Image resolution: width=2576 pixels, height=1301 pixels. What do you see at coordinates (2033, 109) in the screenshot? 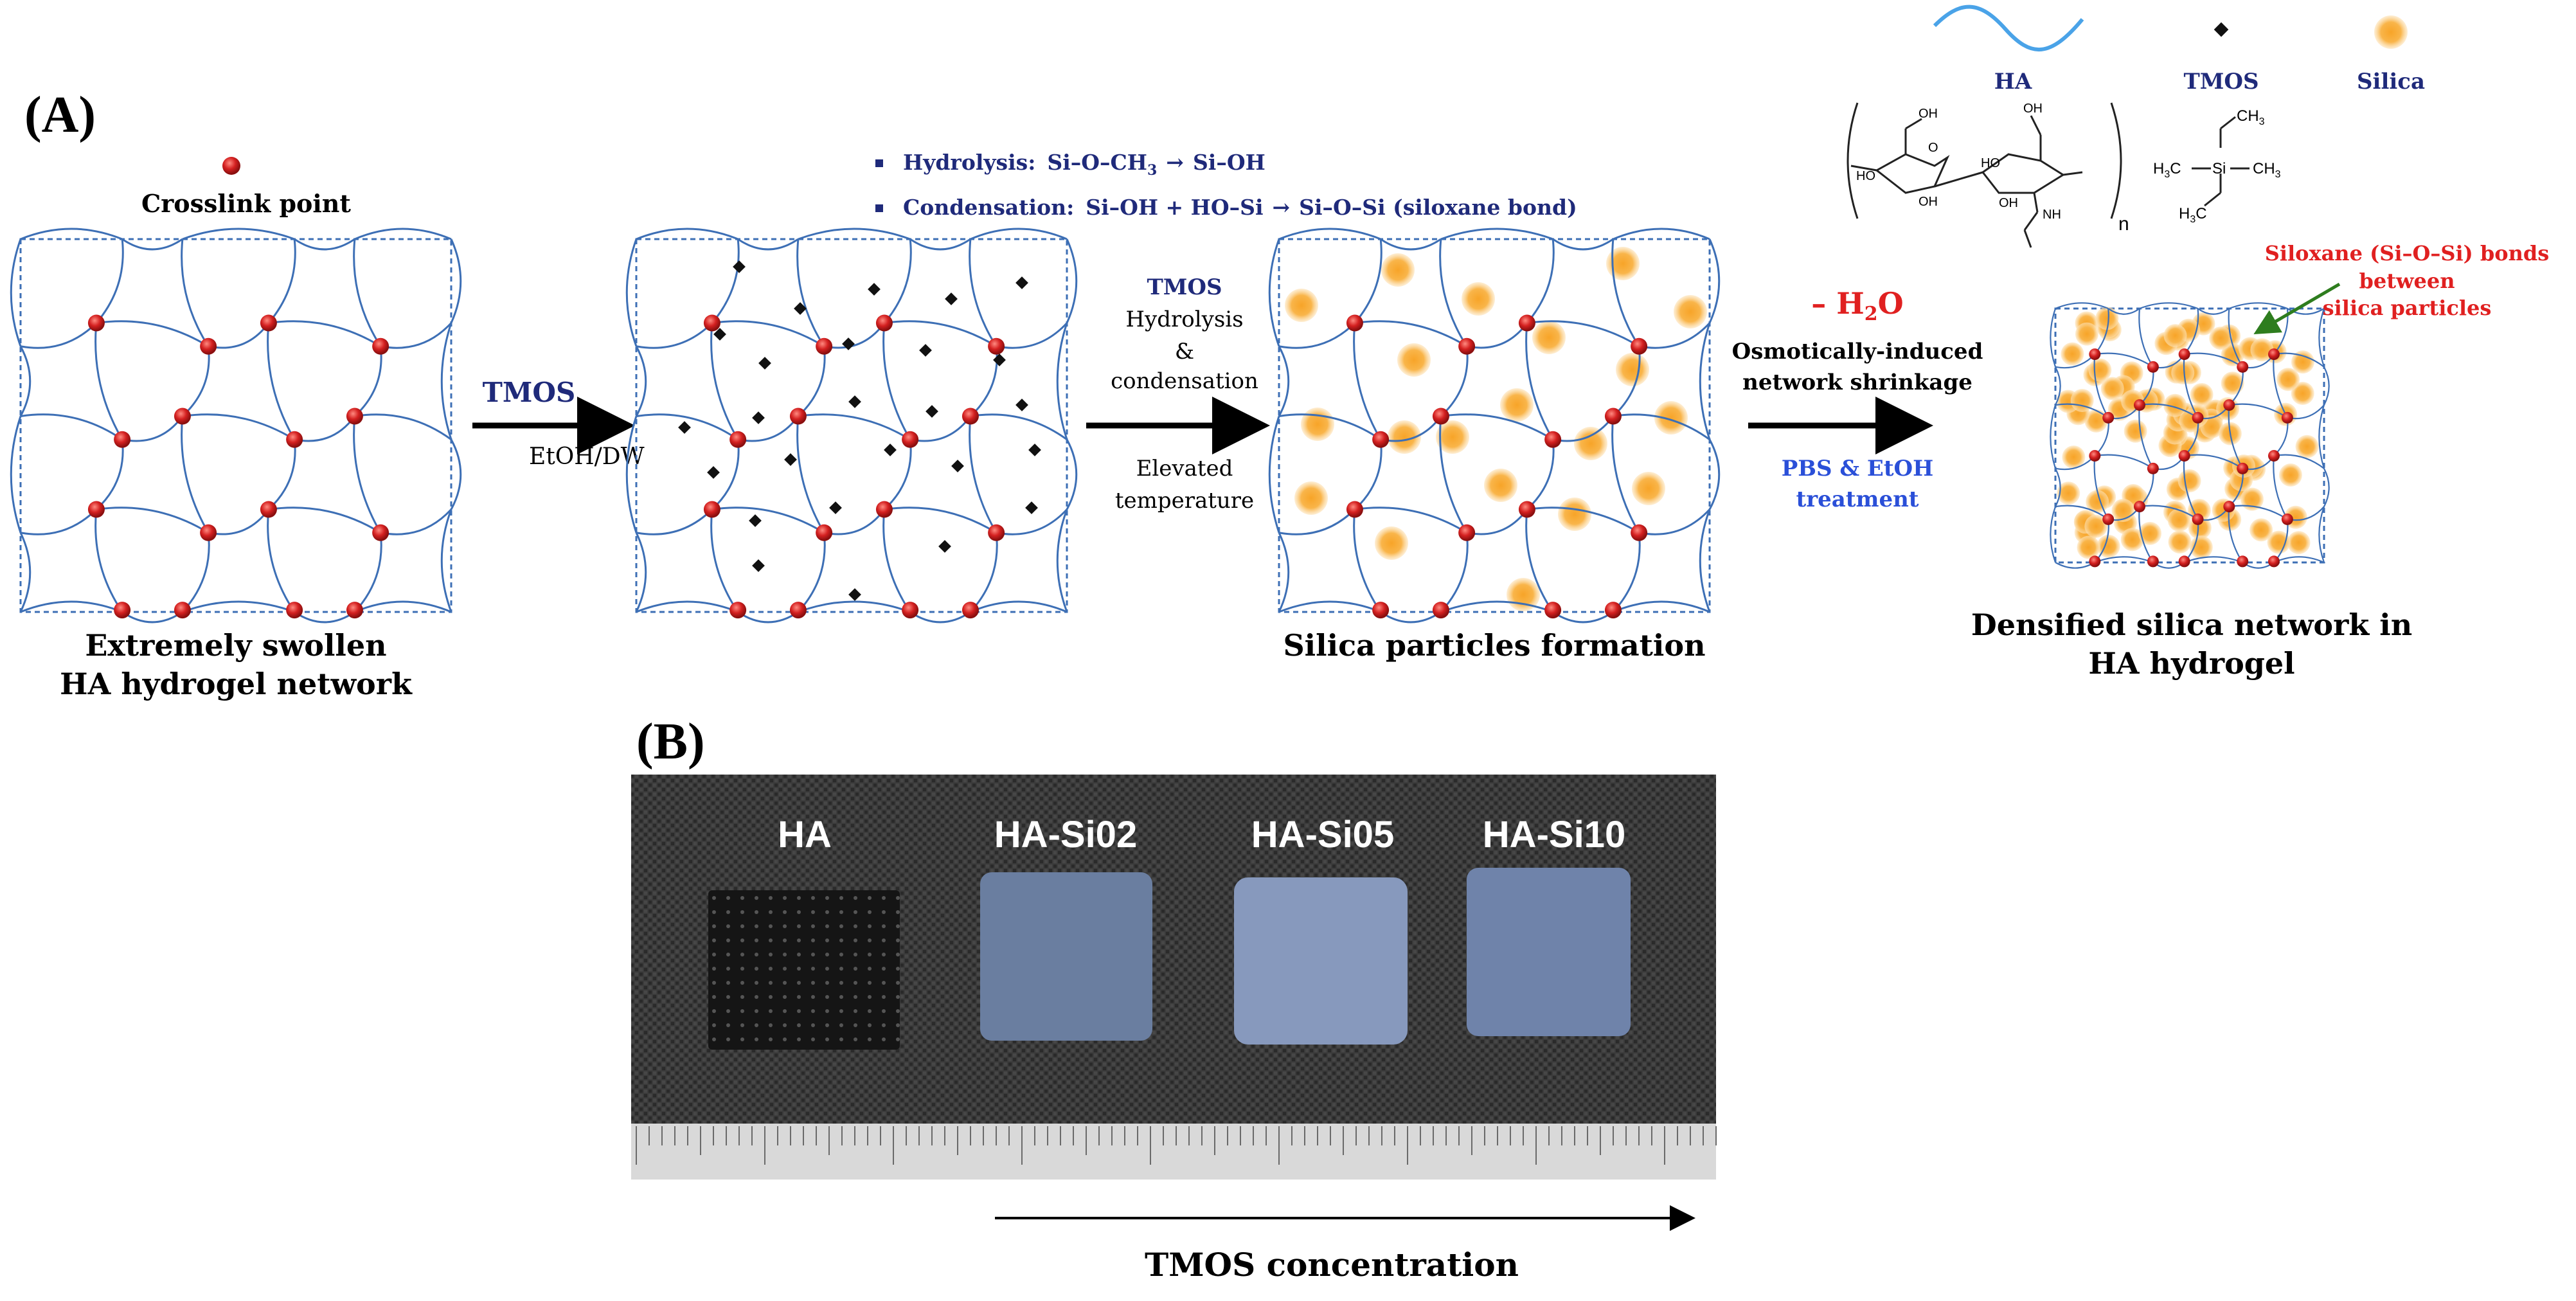
I see `ha-oh-top2: OH` at bounding box center [2033, 109].